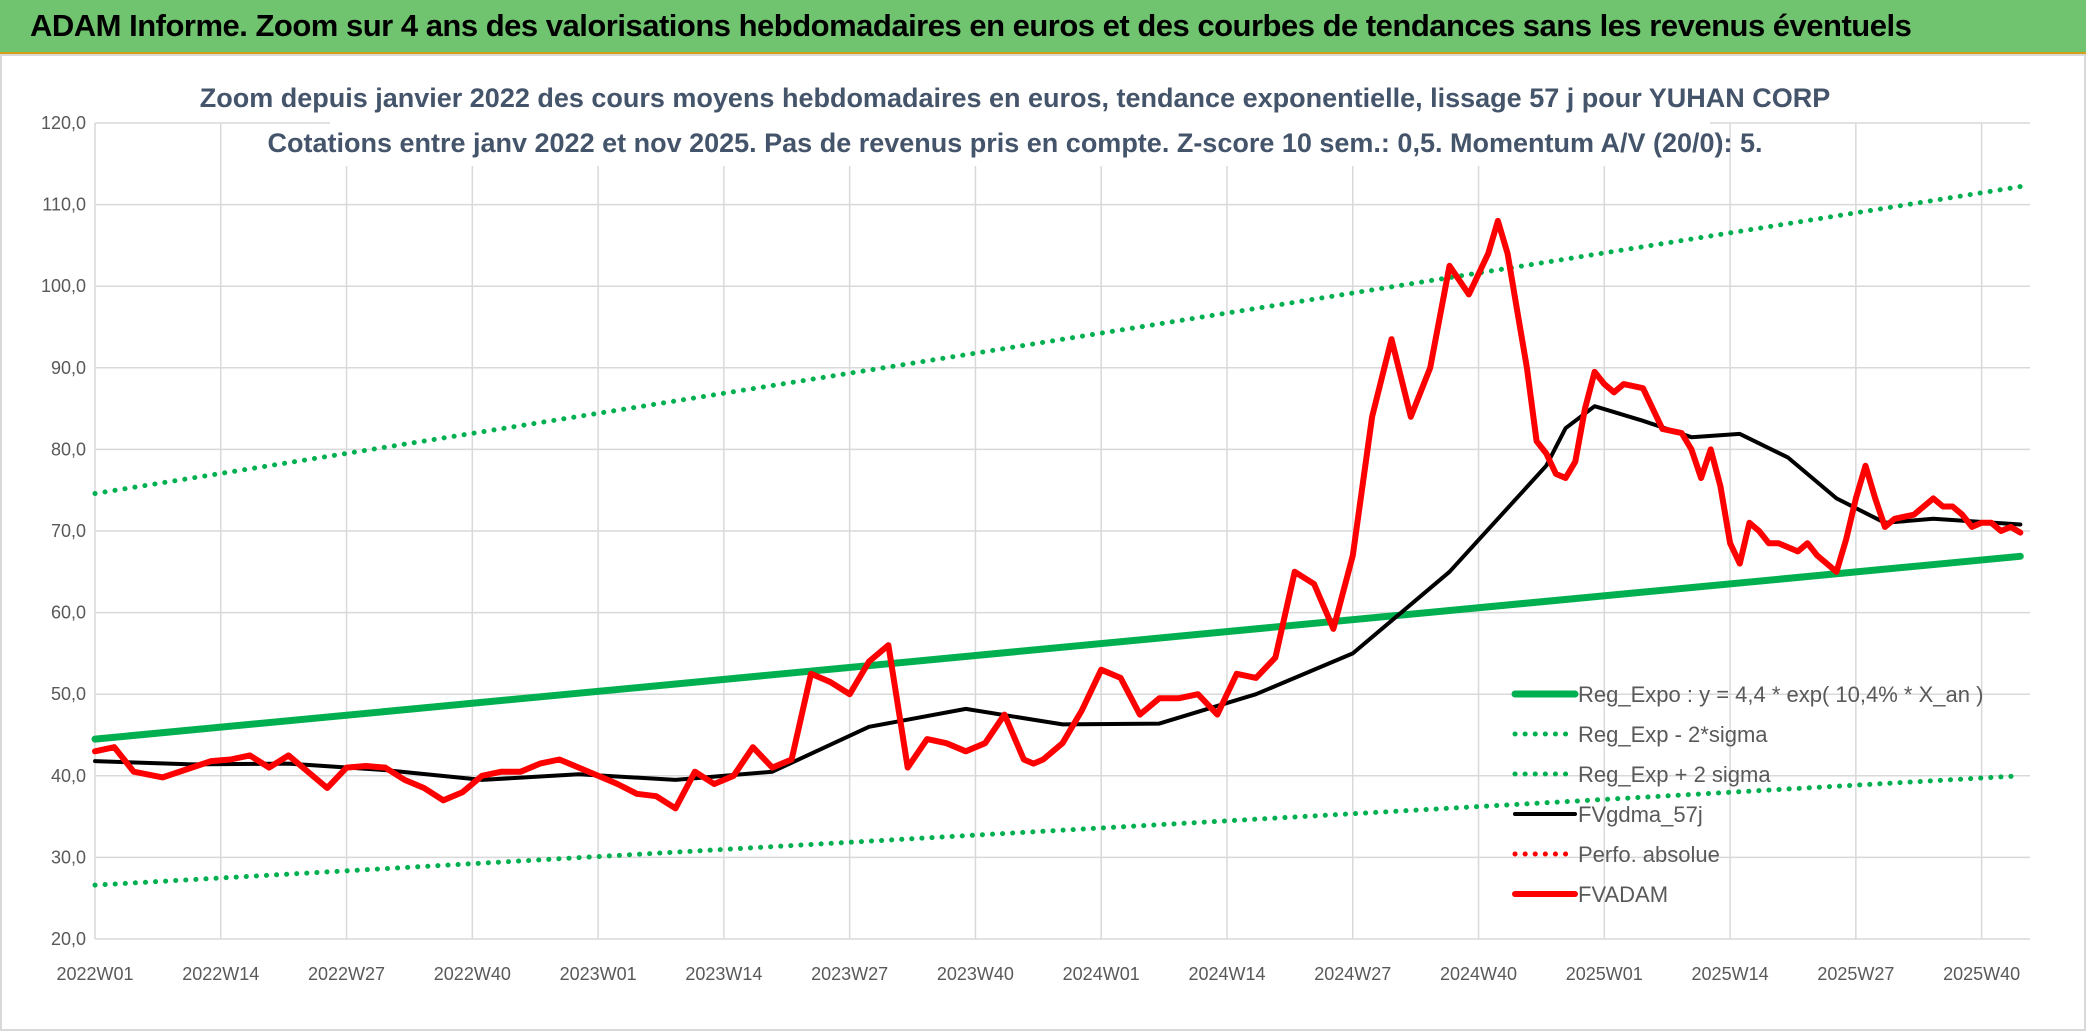  I want to click on legend-label-3: FVgdma_57j, so click(1640, 814).